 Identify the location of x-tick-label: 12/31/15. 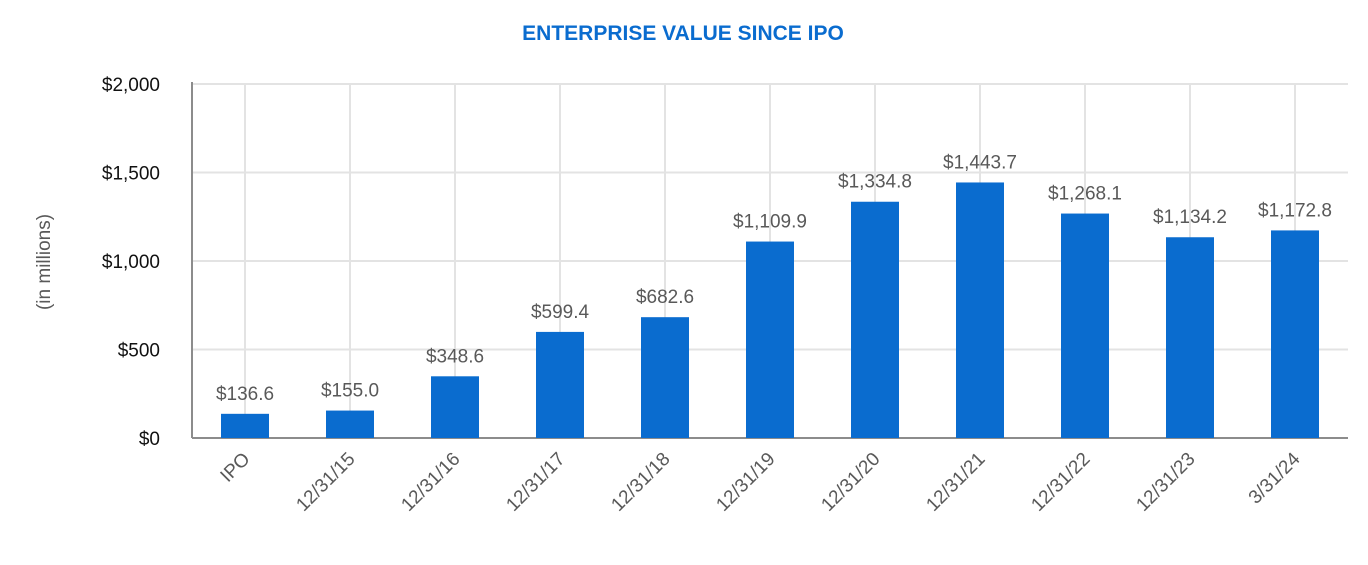
(325, 482).